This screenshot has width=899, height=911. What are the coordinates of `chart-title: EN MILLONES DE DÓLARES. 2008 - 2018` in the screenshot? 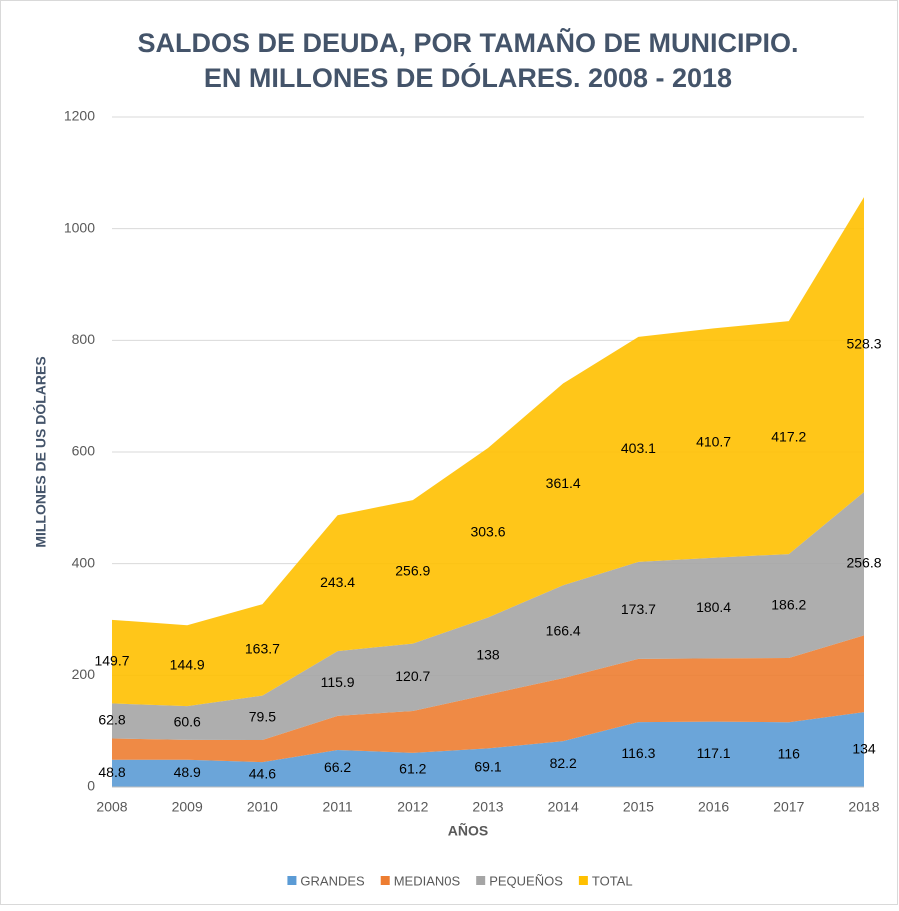 It's located at (468, 77).